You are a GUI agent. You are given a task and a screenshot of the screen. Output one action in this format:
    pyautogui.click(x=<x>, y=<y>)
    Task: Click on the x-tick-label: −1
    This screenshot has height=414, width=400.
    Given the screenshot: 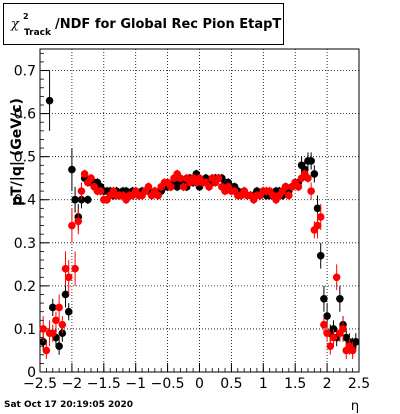 What is the action you would take?
    pyautogui.click(x=135, y=384)
    